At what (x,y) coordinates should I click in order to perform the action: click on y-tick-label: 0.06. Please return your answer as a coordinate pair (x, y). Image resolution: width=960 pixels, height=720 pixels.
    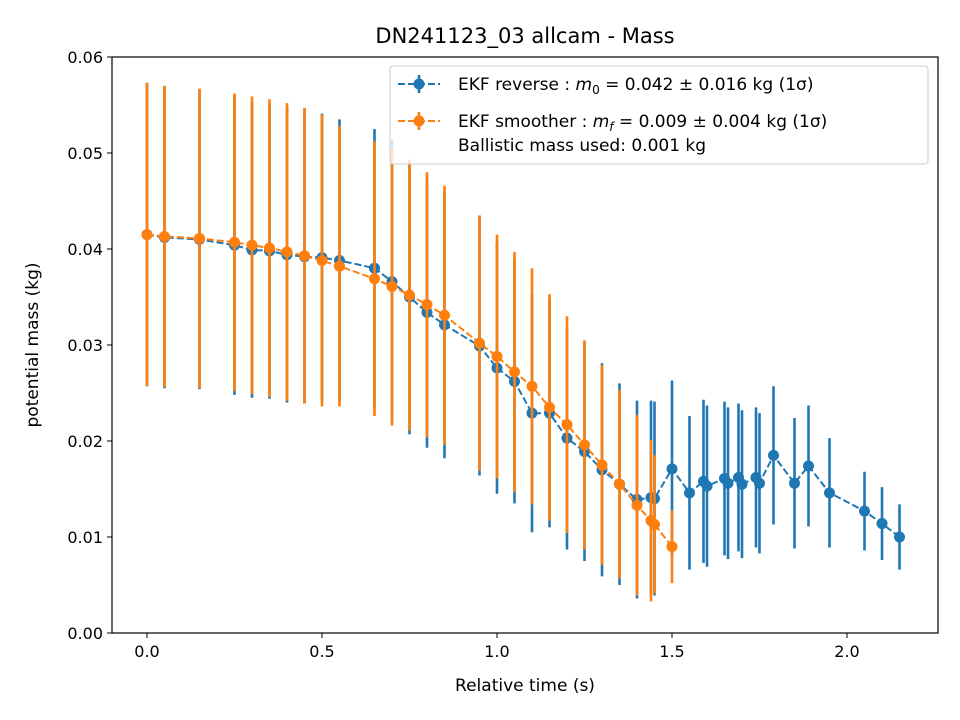
    Looking at the image, I should click on (85, 57).